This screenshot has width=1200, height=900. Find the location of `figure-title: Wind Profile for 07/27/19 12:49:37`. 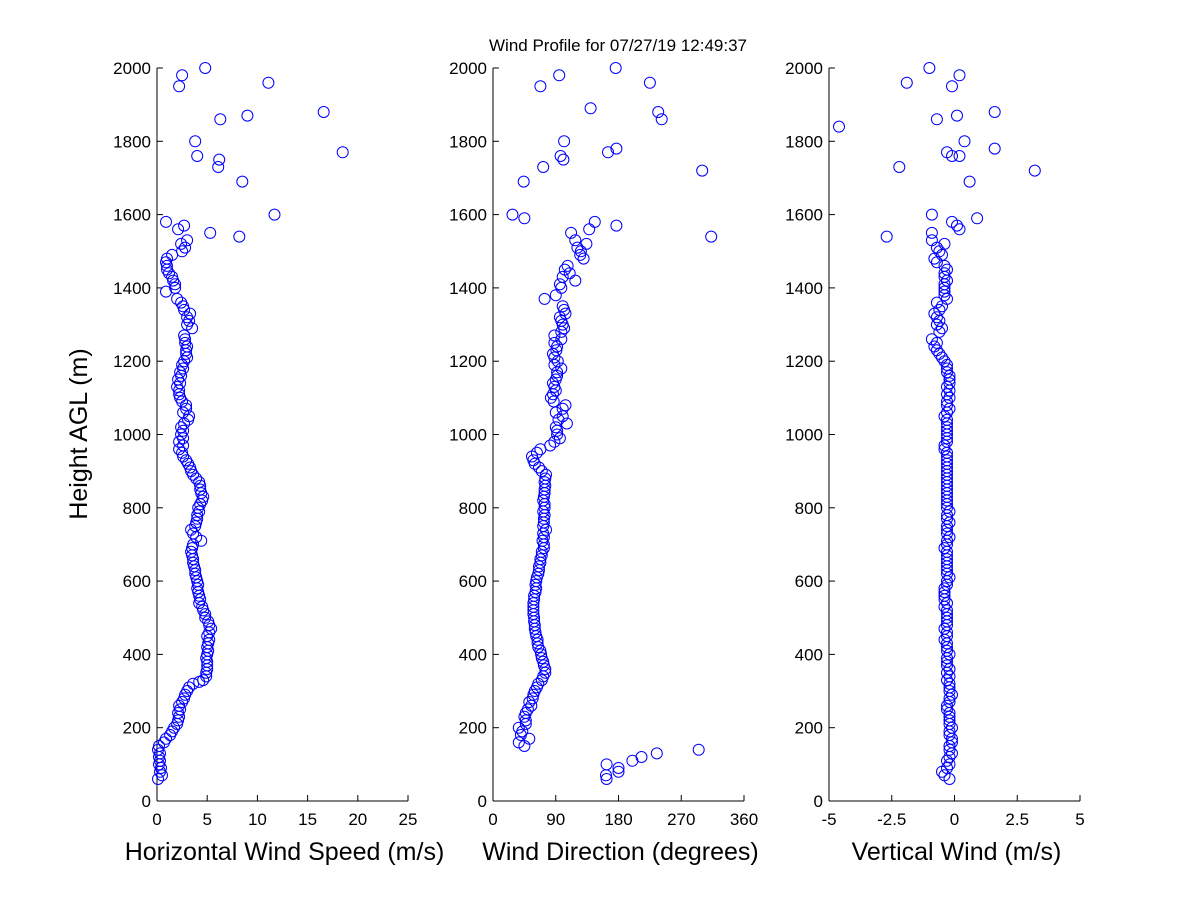

figure-title: Wind Profile for 07/27/19 12:49:37 is located at coordinates (618, 45).